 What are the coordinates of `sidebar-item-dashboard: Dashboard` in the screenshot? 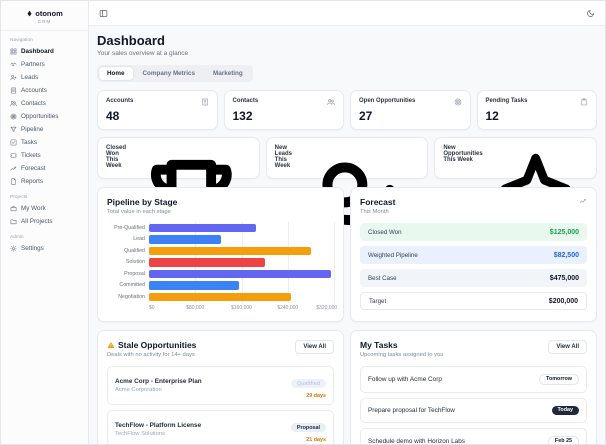 It's located at (44, 51).